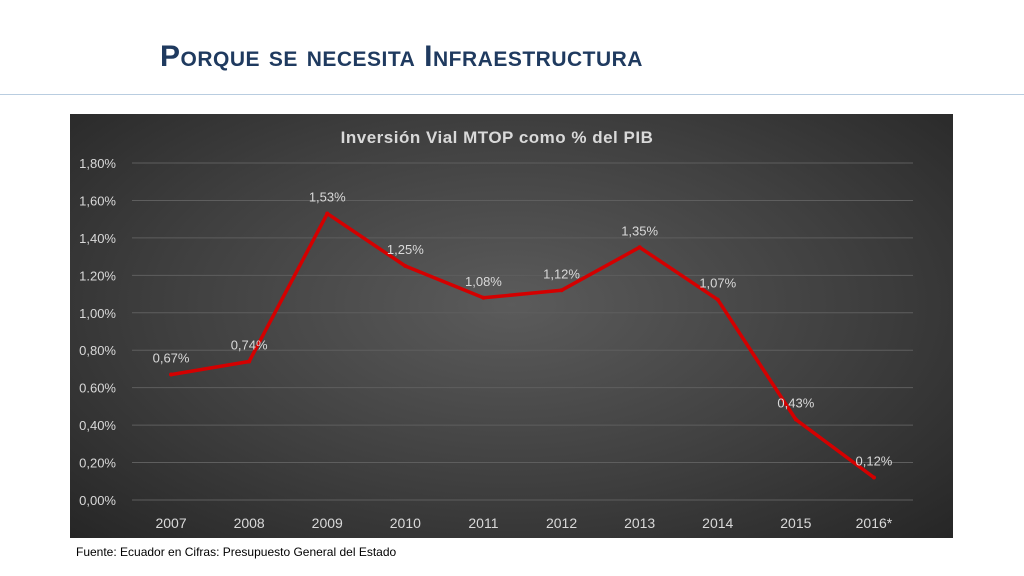 This screenshot has width=1024, height=576. I want to click on y-tick-label: 1,00%, so click(97, 313).